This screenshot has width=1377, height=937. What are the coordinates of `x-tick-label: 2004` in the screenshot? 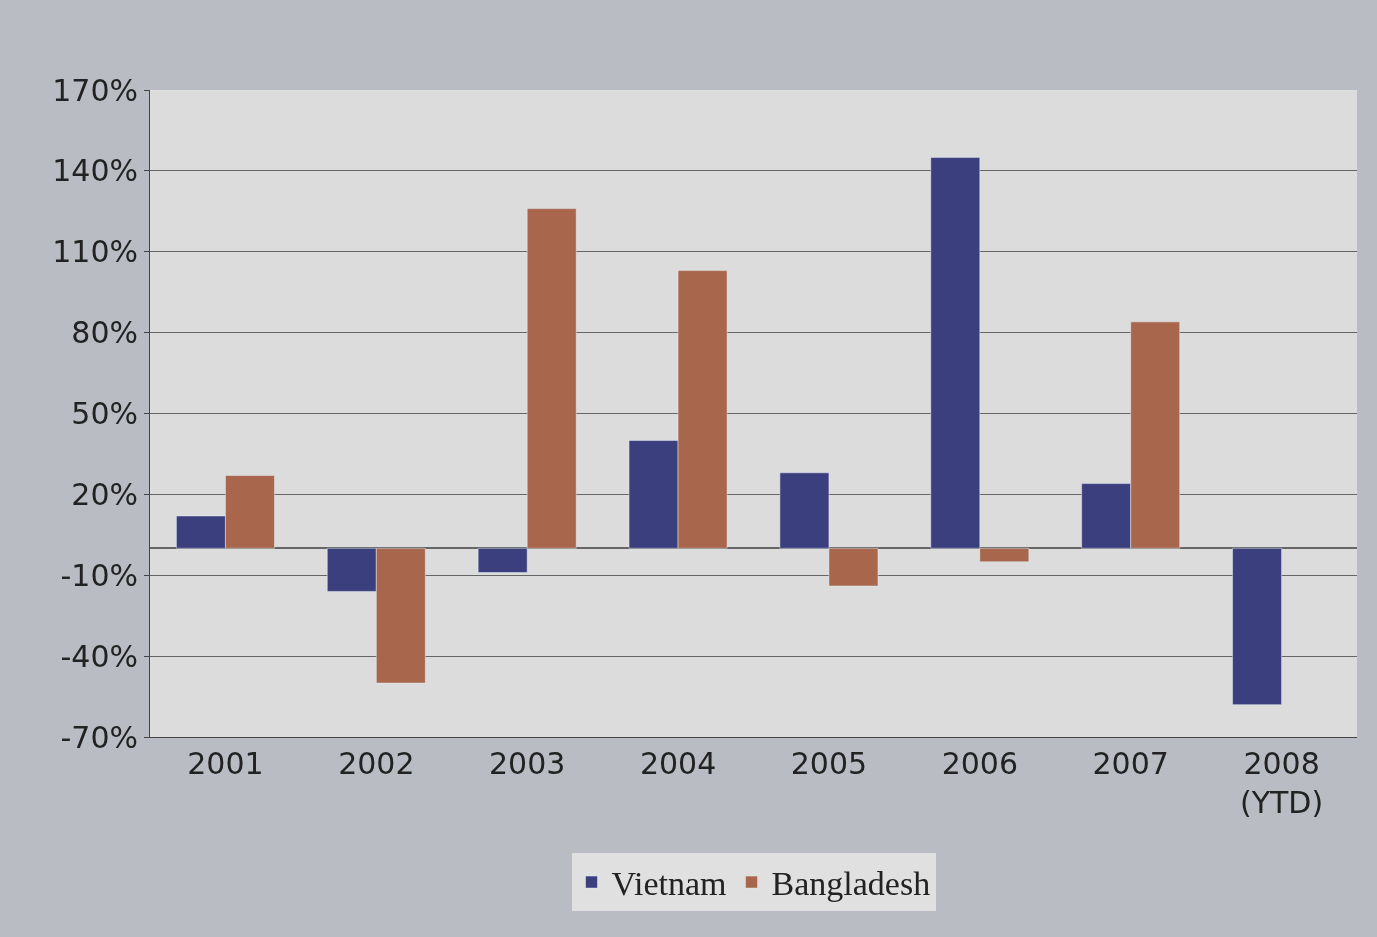 It's located at (678, 763).